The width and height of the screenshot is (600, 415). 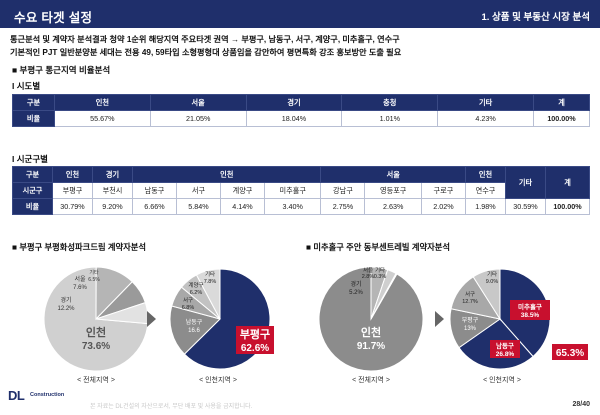 What do you see at coordinates (393, 206) in the screenshot?
I see `table-cell: 2.63%` at bounding box center [393, 206].